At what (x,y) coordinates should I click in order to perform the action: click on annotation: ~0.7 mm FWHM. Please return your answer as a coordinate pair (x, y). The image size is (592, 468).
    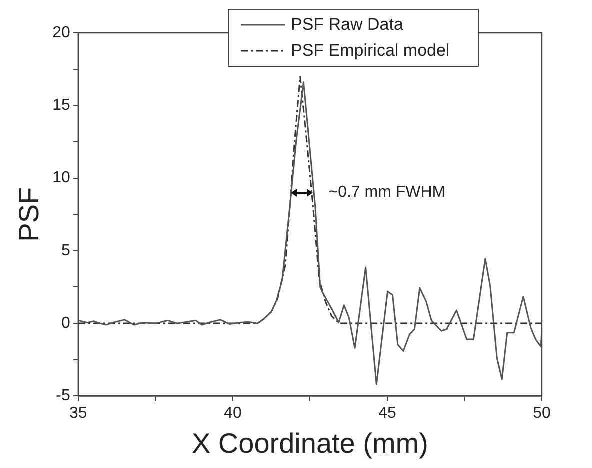
    Looking at the image, I should click on (387, 193).